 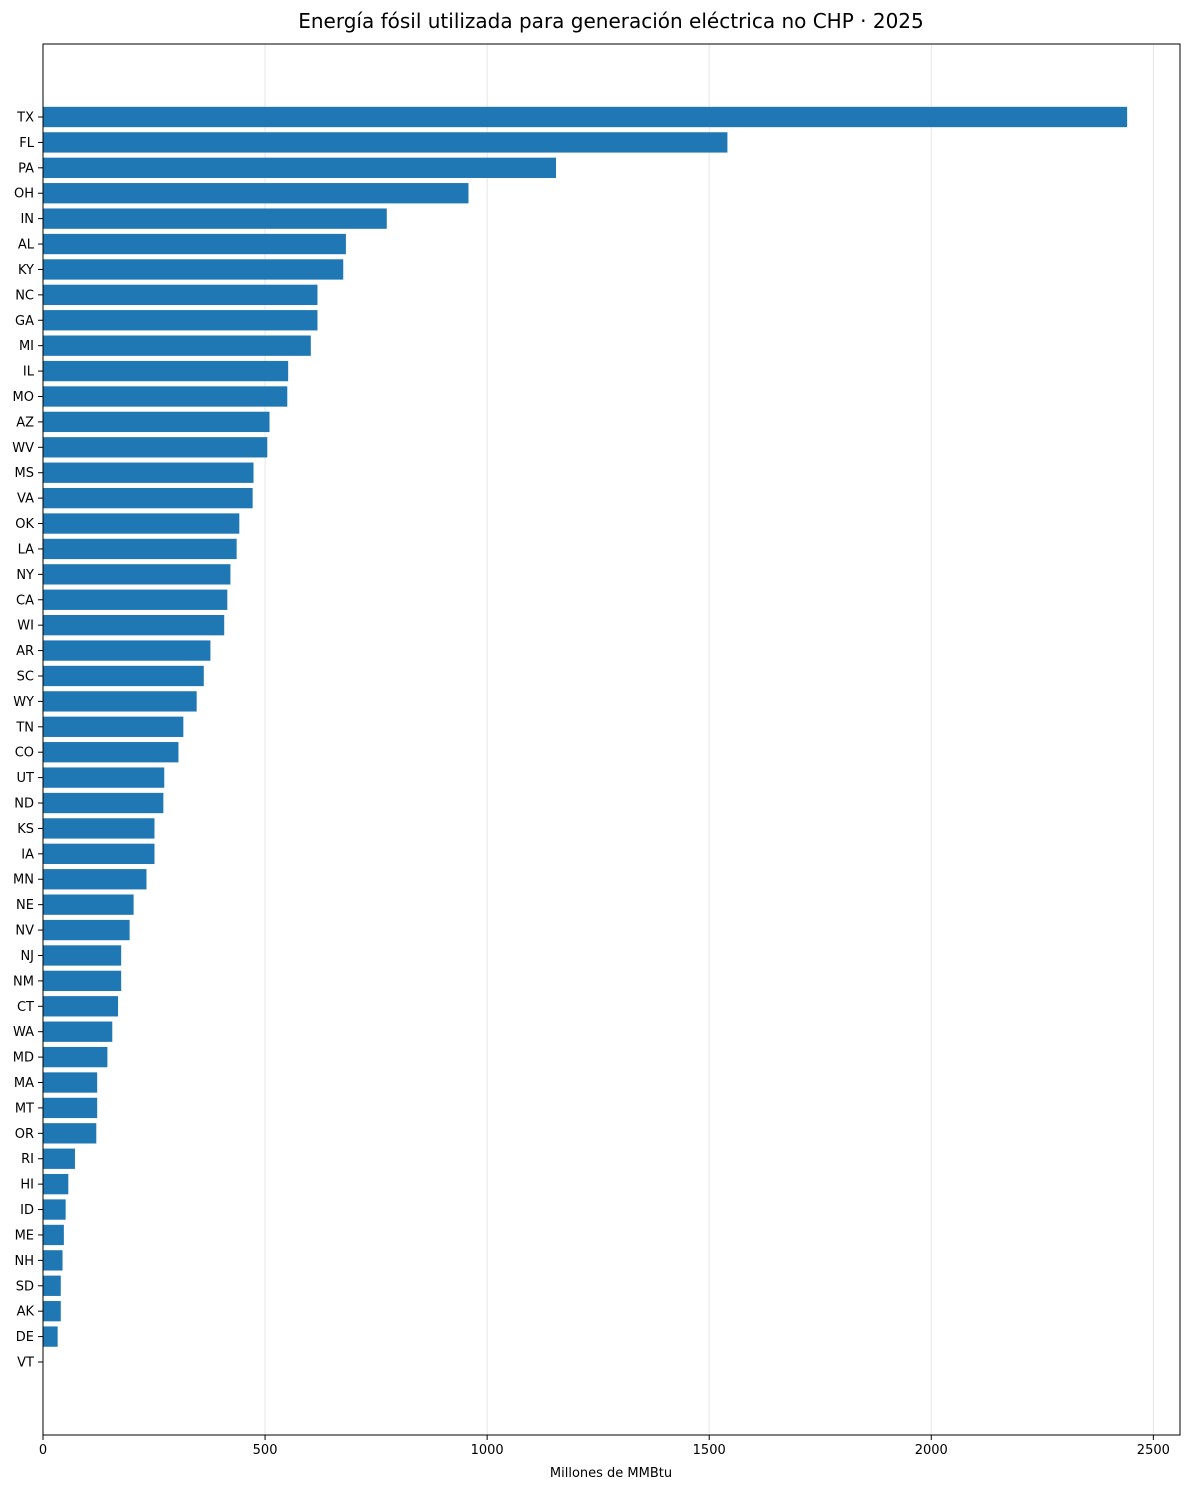 What do you see at coordinates (82, 981) in the screenshot?
I see `bar-nm` at bounding box center [82, 981].